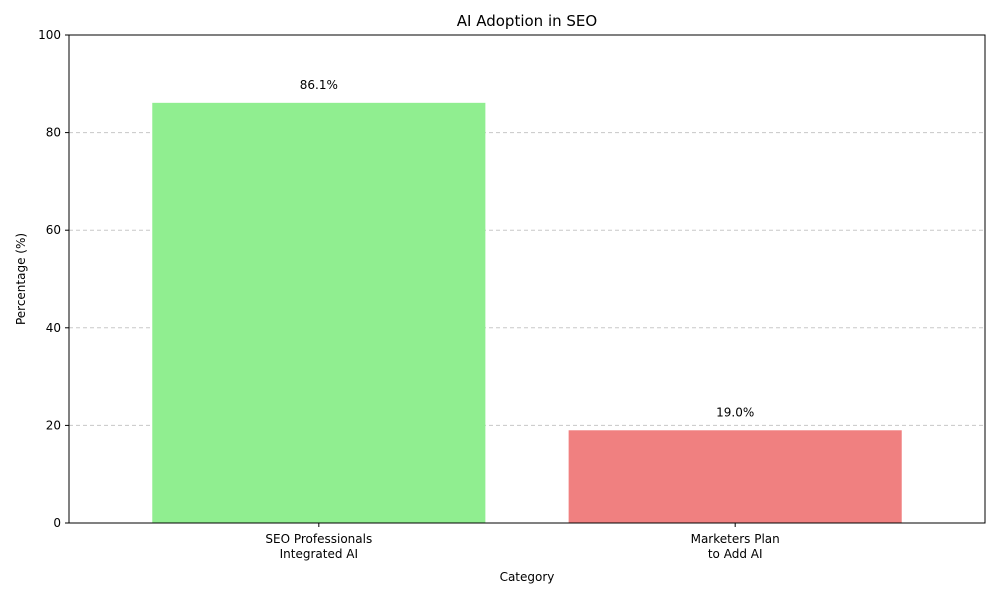 This screenshot has height=604, width=1000. What do you see at coordinates (318, 539) in the screenshot?
I see `x-tick-label: SEO Professionals` at bounding box center [318, 539].